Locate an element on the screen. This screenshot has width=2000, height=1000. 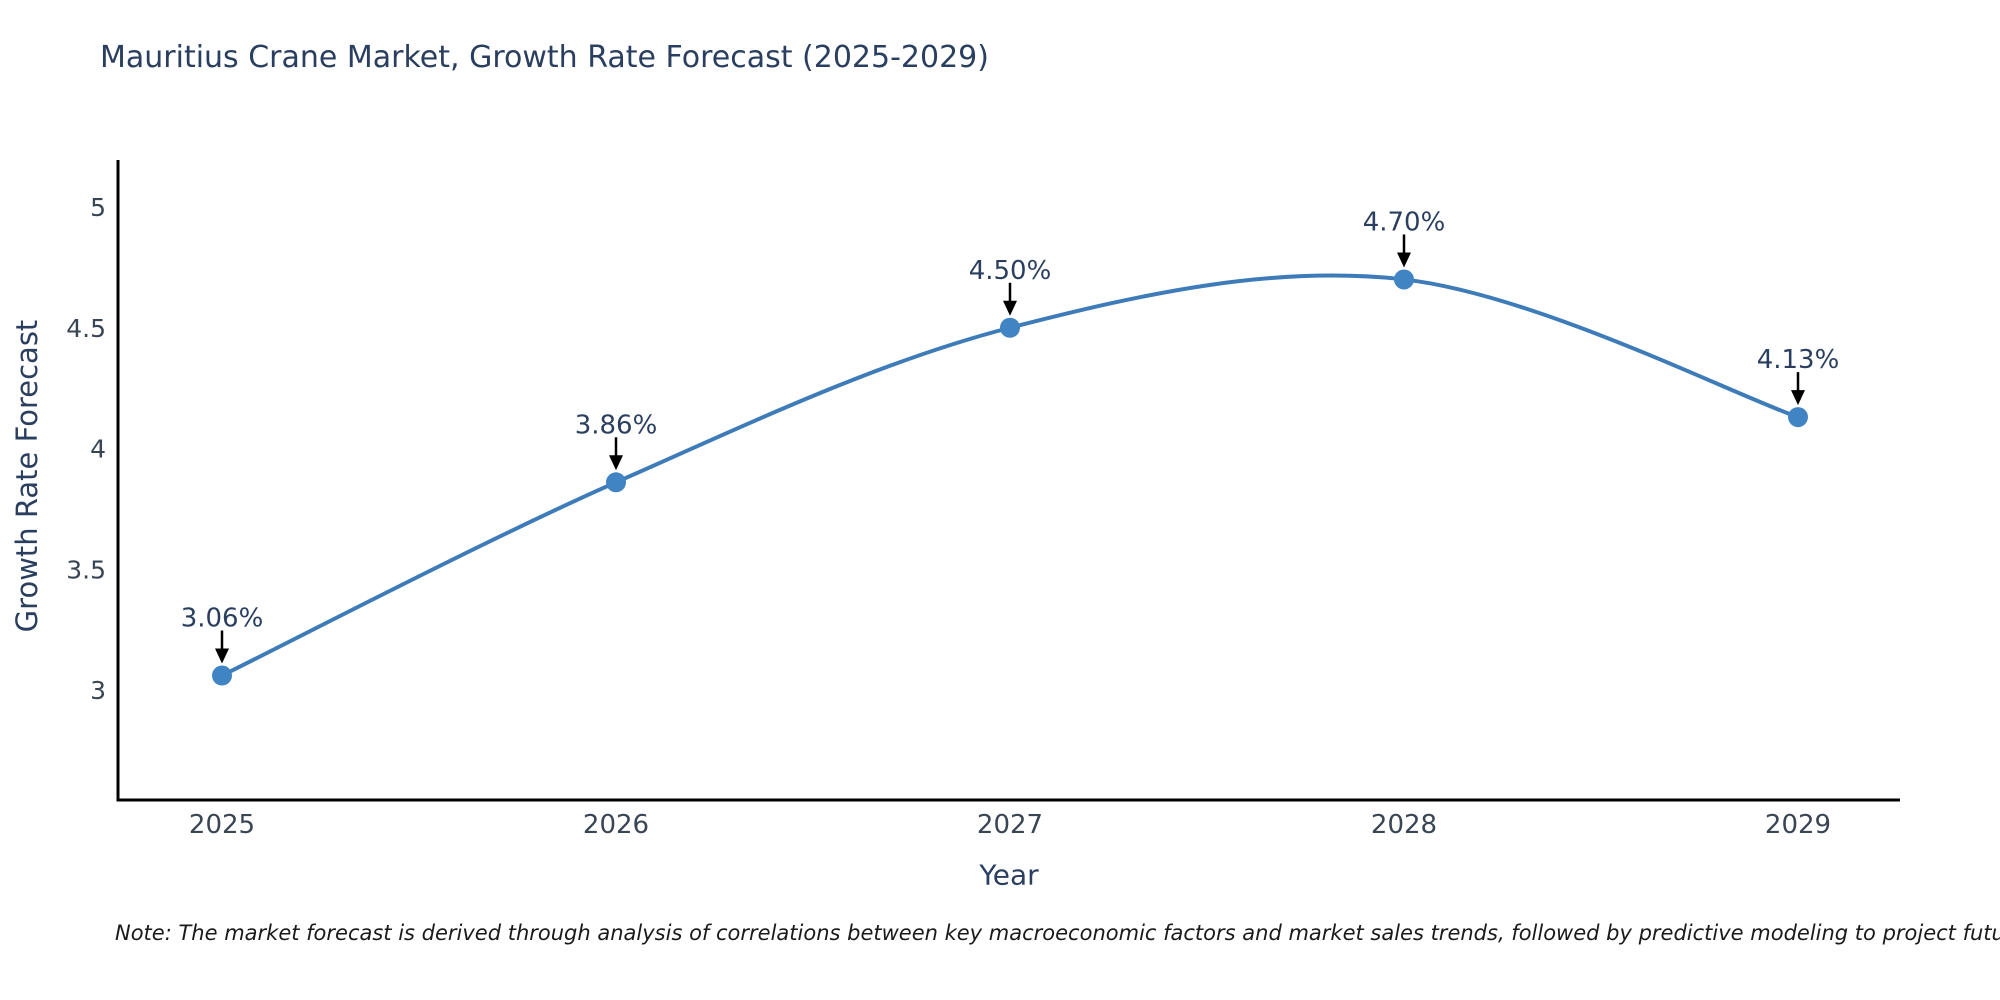
x-tick-label: 2027 is located at coordinates (1010, 825).